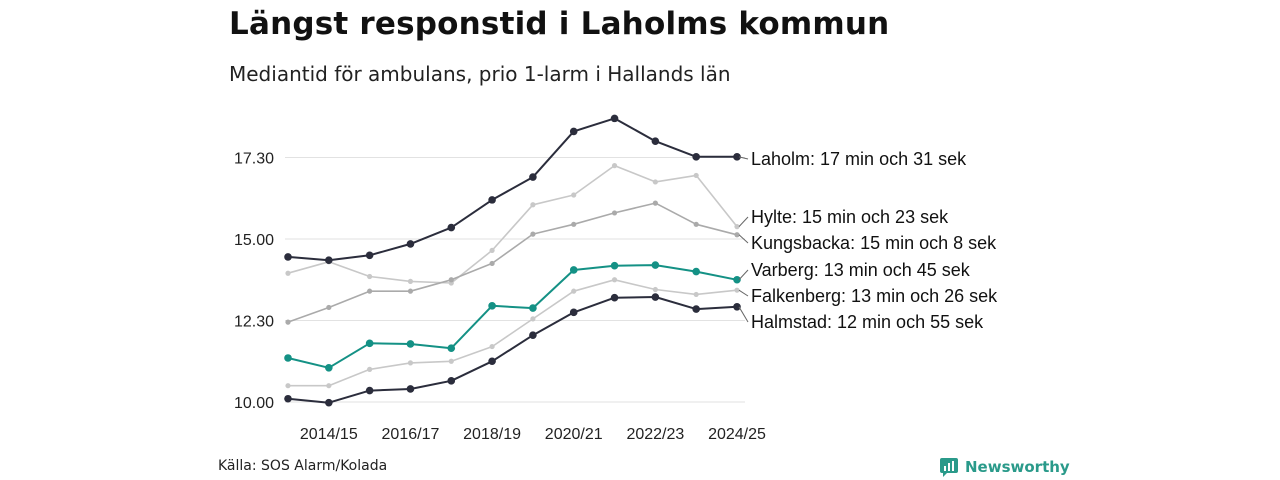  I want to click on series-label-varberg: Varberg: 13 min och 45 sek, so click(861, 270).